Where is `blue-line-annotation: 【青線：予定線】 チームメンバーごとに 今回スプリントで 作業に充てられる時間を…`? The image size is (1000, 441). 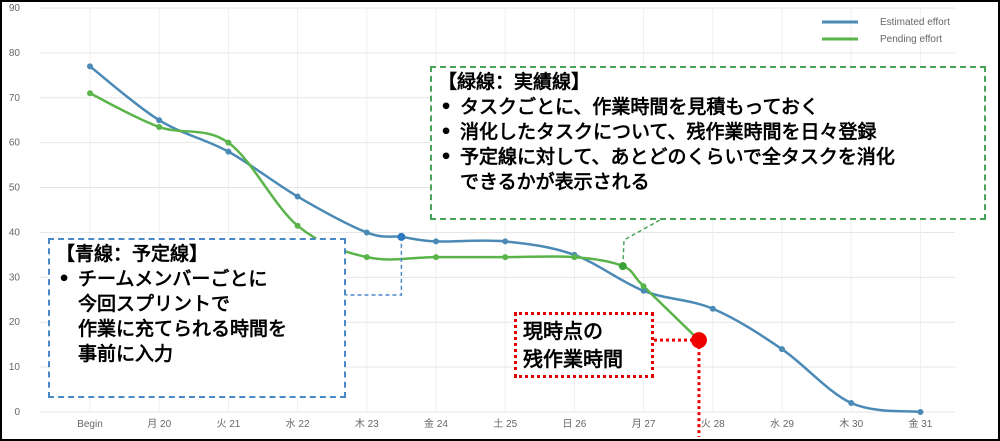 blue-line-annotation: 【青線：予定線】 チームメンバーごとに 今回スプリントで 作業に充てられる時間を… is located at coordinates (197, 318).